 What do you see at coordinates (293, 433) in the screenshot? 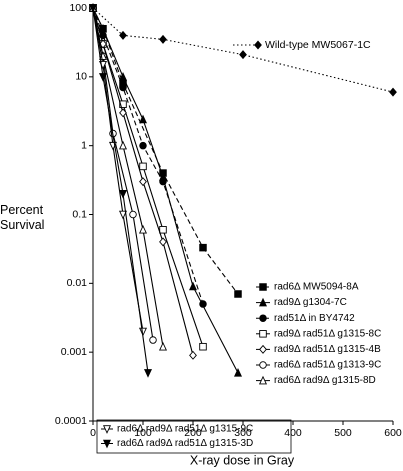
I see `x-tick-label: 400` at bounding box center [293, 433].